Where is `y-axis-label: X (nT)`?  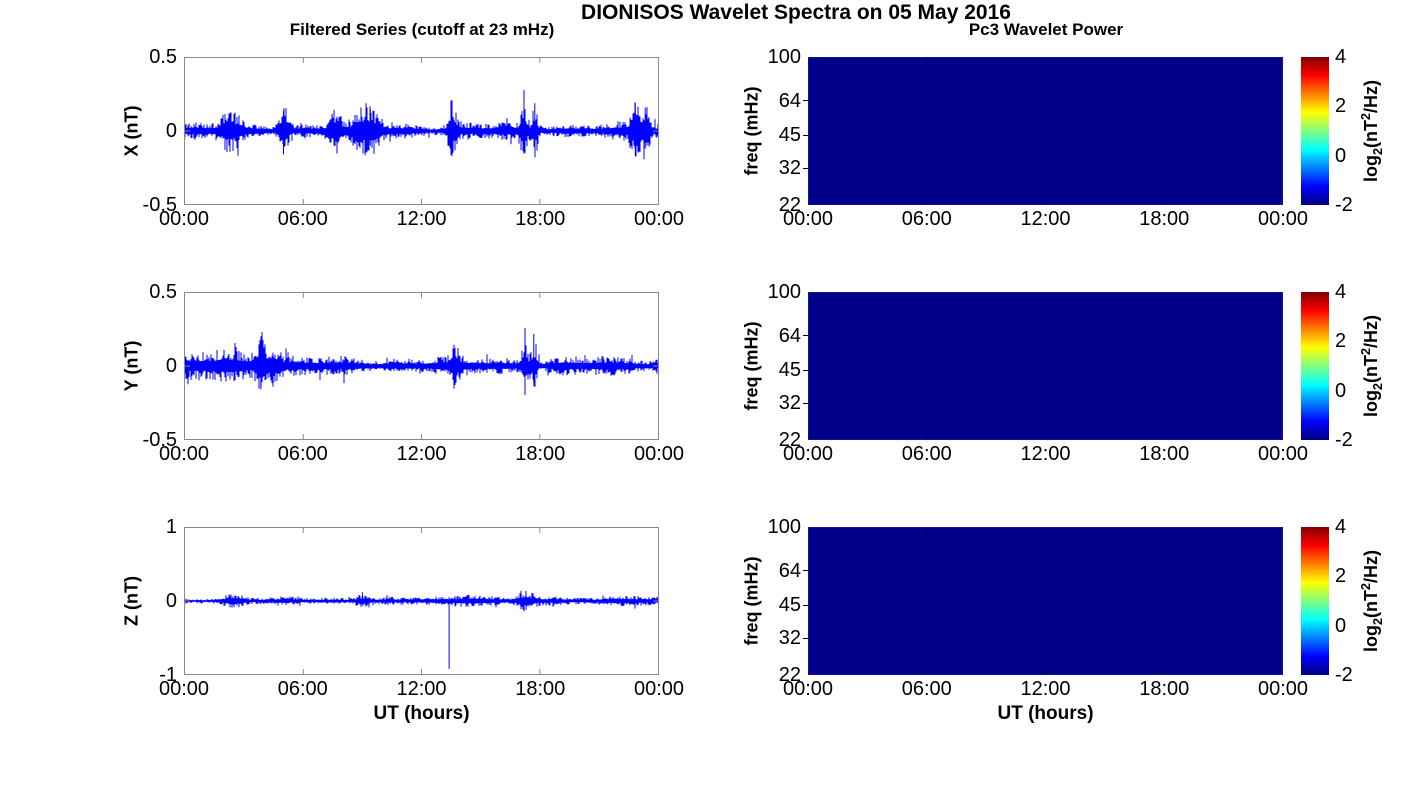
y-axis-label: X (nT) is located at coordinates (131, 131).